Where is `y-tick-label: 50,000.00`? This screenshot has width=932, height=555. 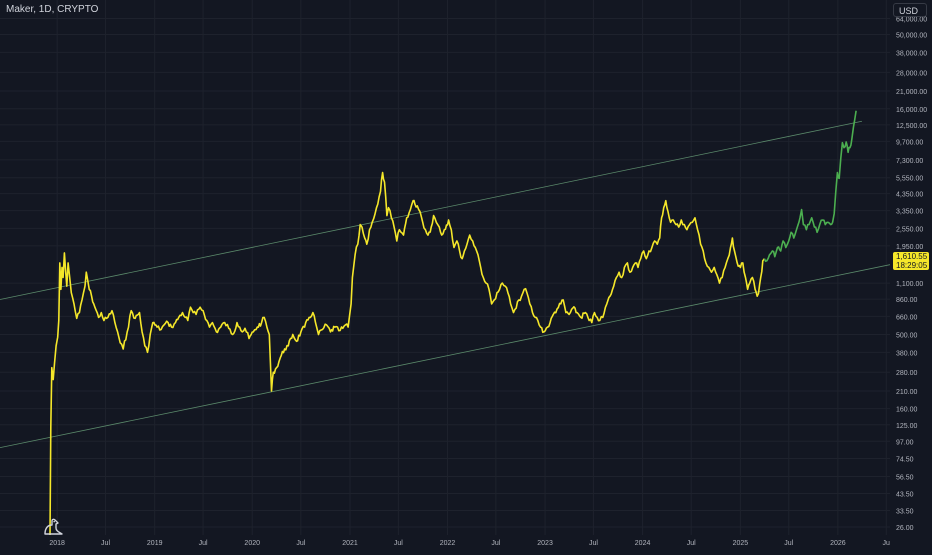 y-tick-label: 50,000.00 is located at coordinates (911, 36).